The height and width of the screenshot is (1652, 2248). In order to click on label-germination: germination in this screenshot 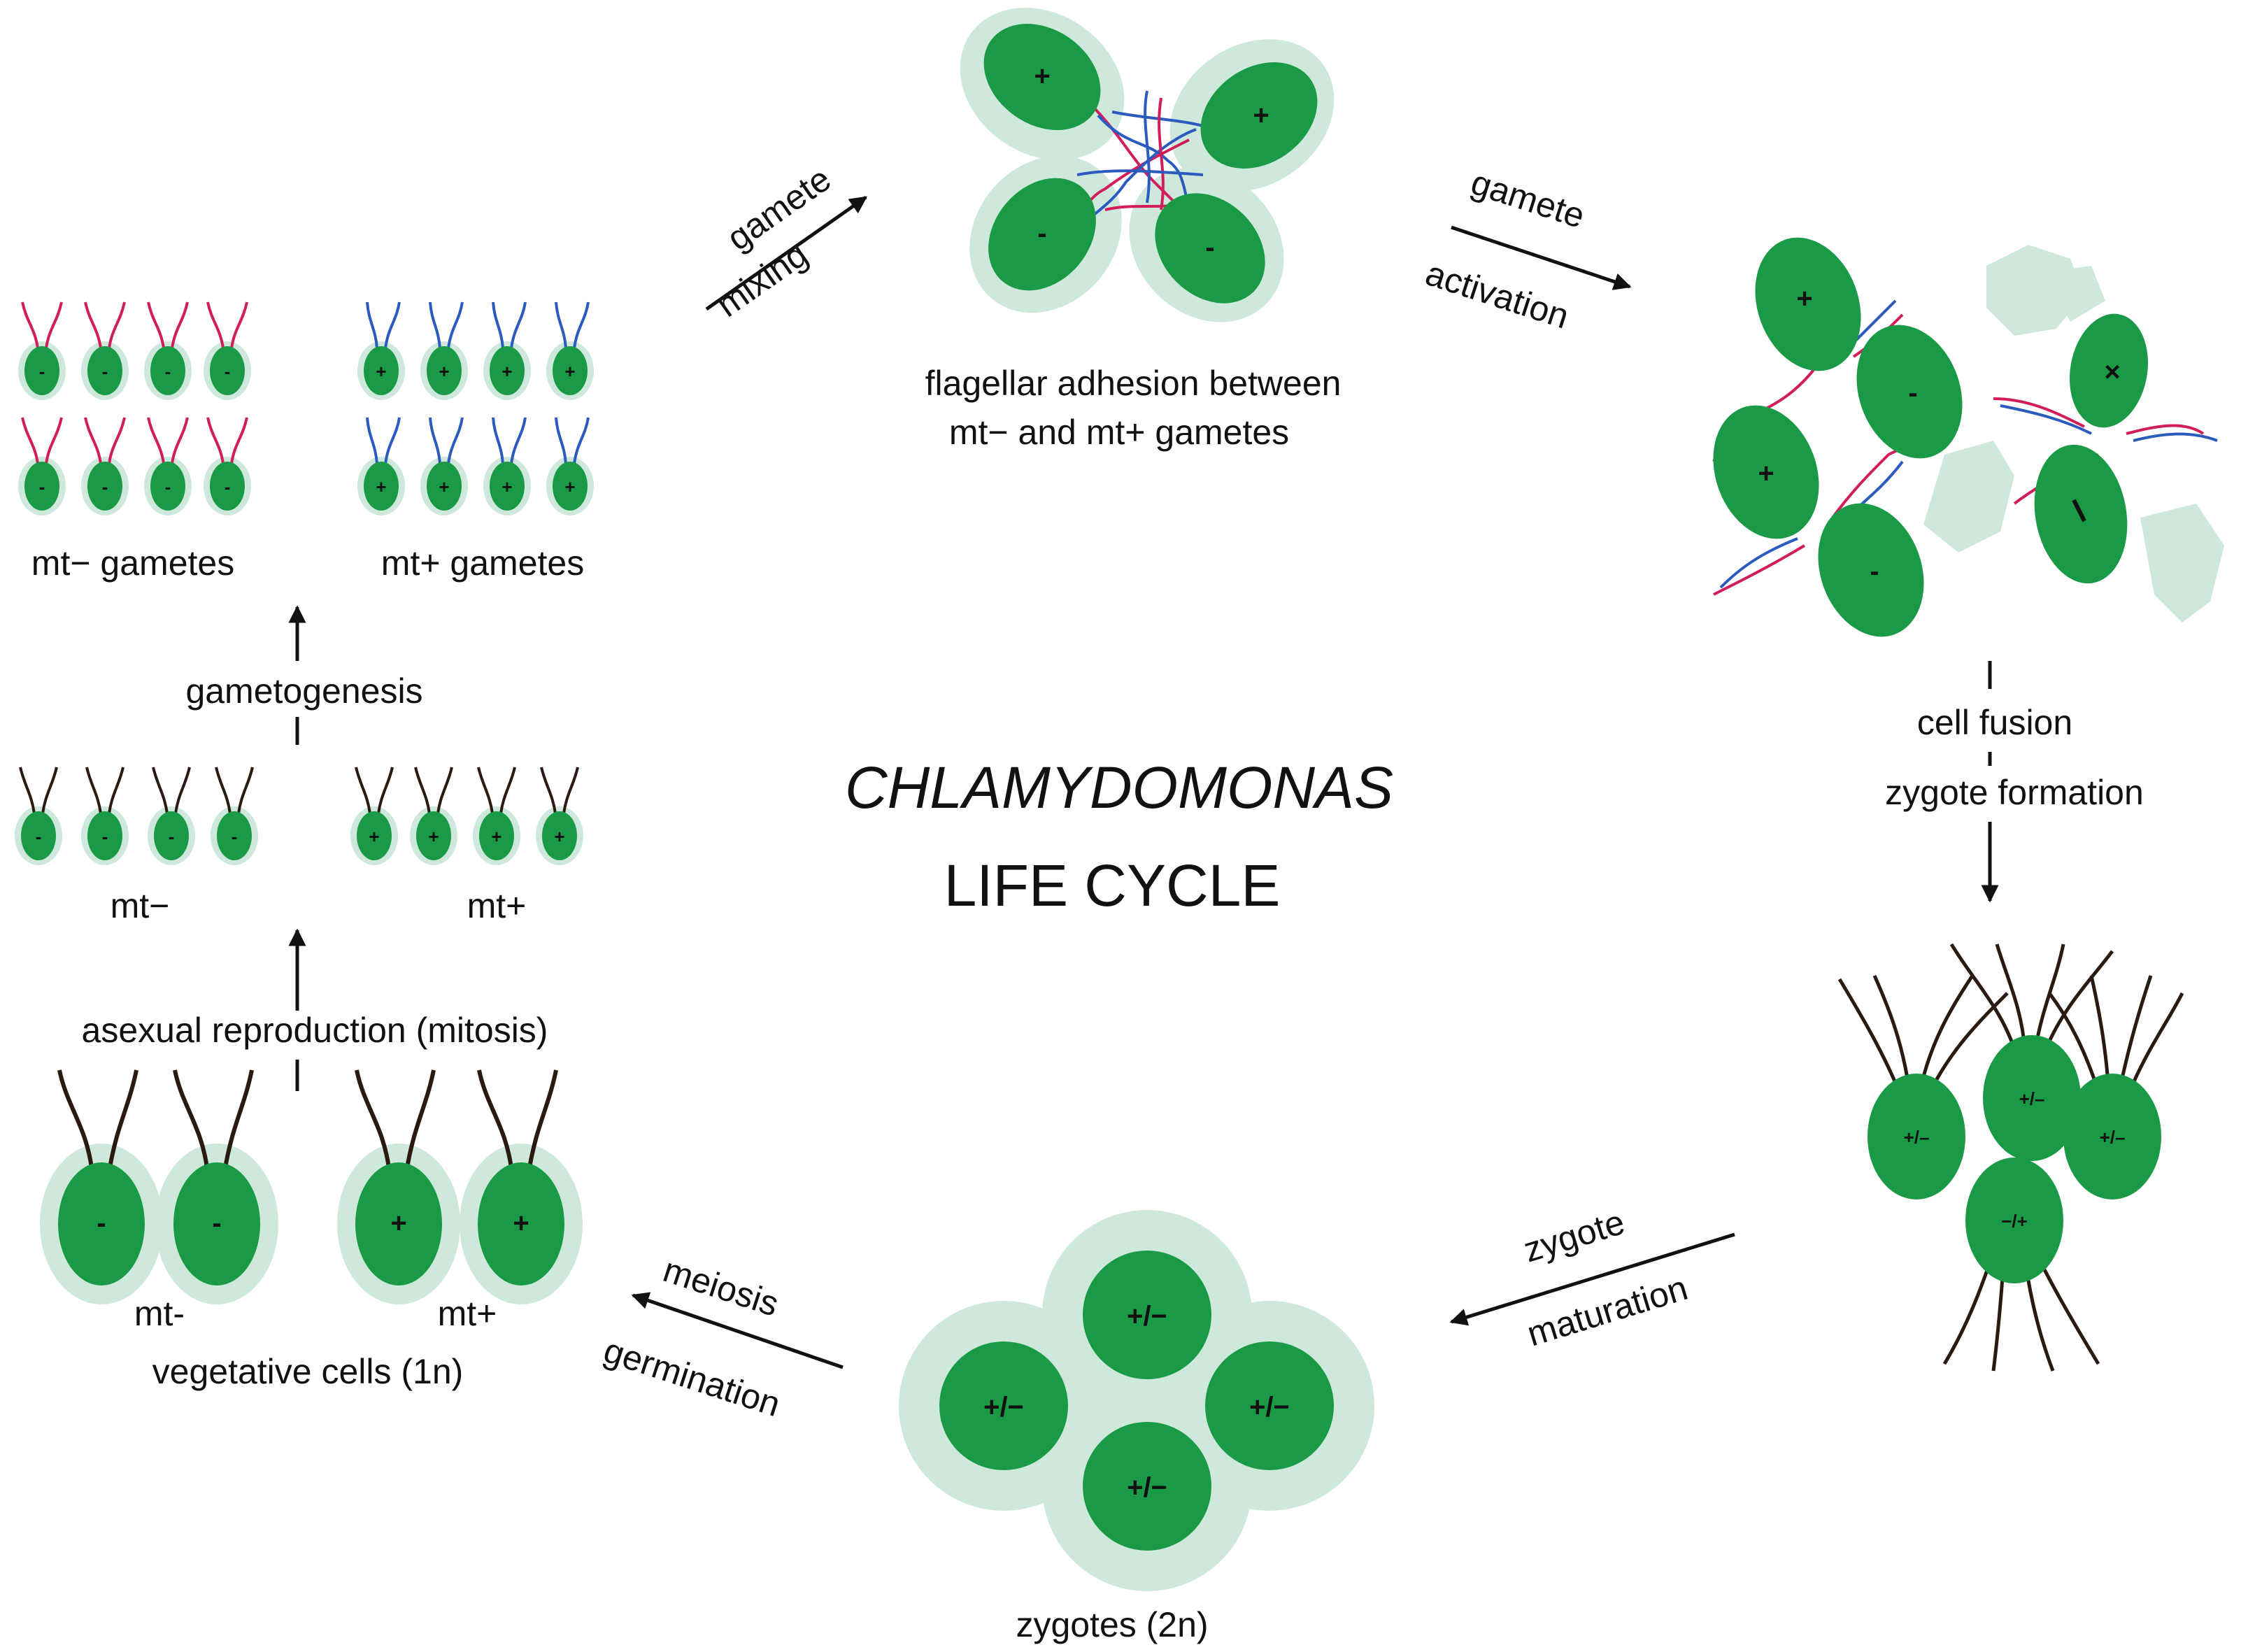, I will do `click(692, 1377)`.